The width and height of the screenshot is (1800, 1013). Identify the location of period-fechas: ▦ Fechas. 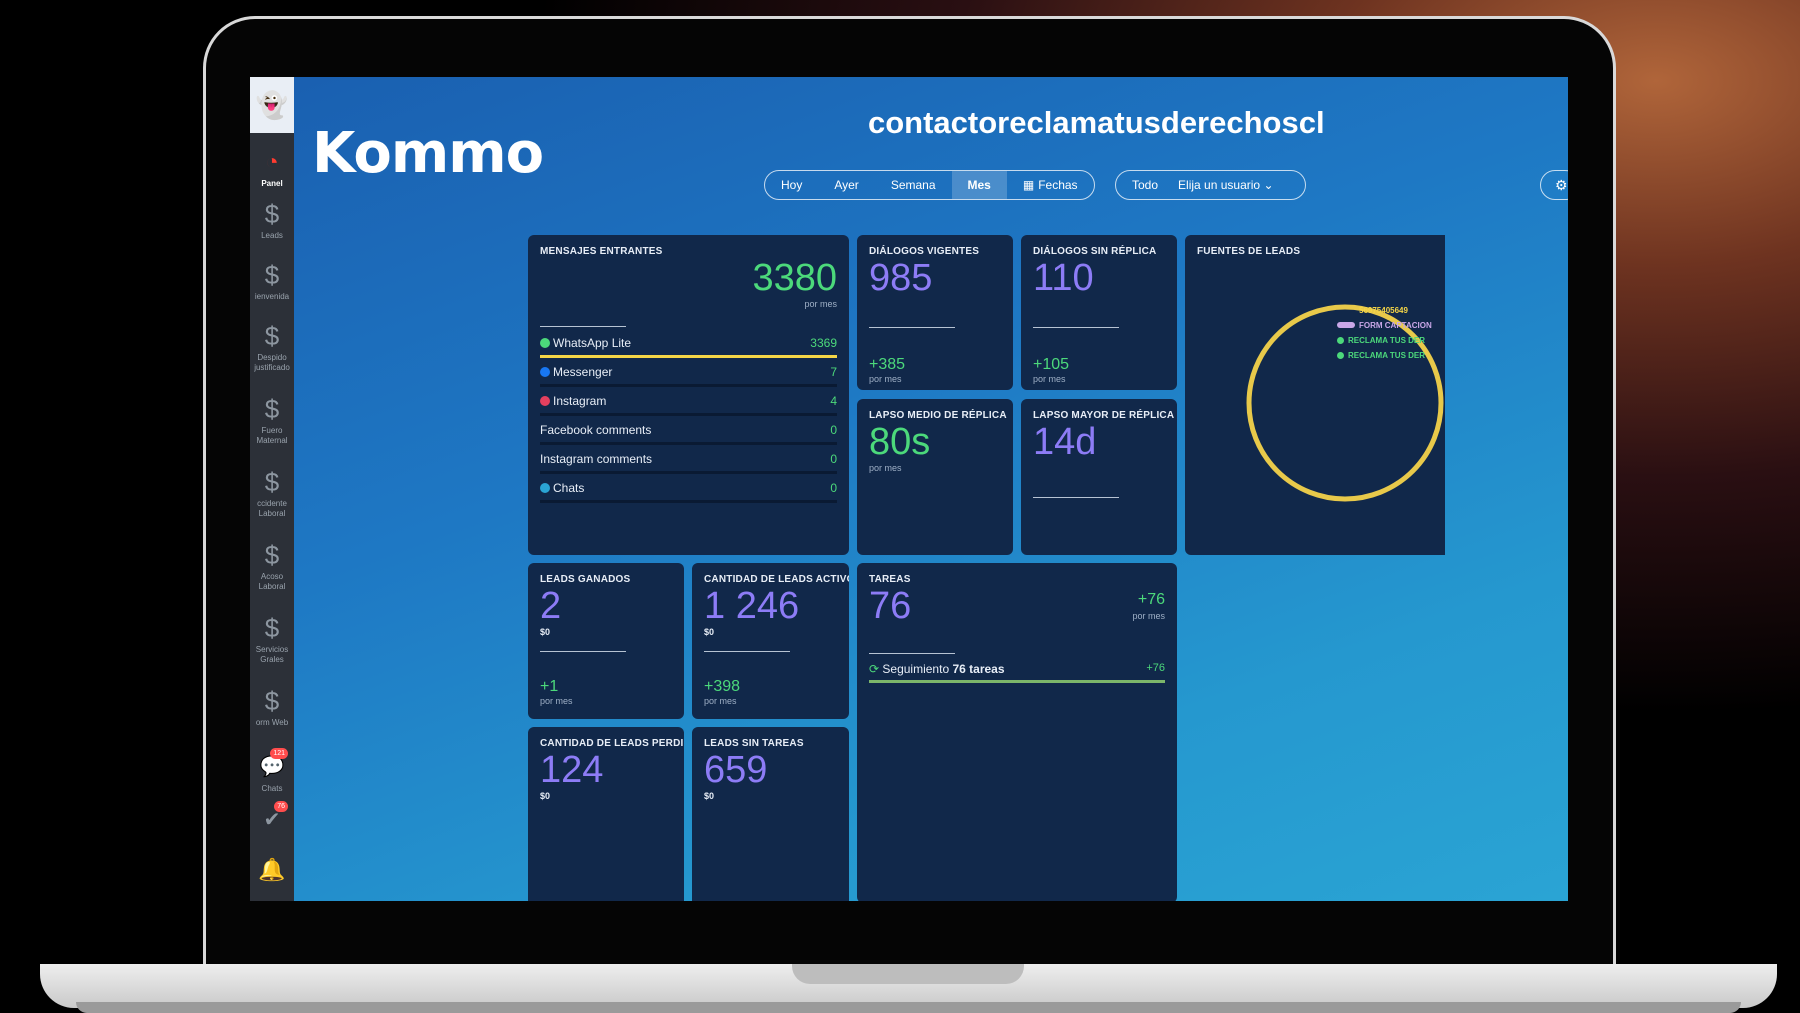
(1050, 185).